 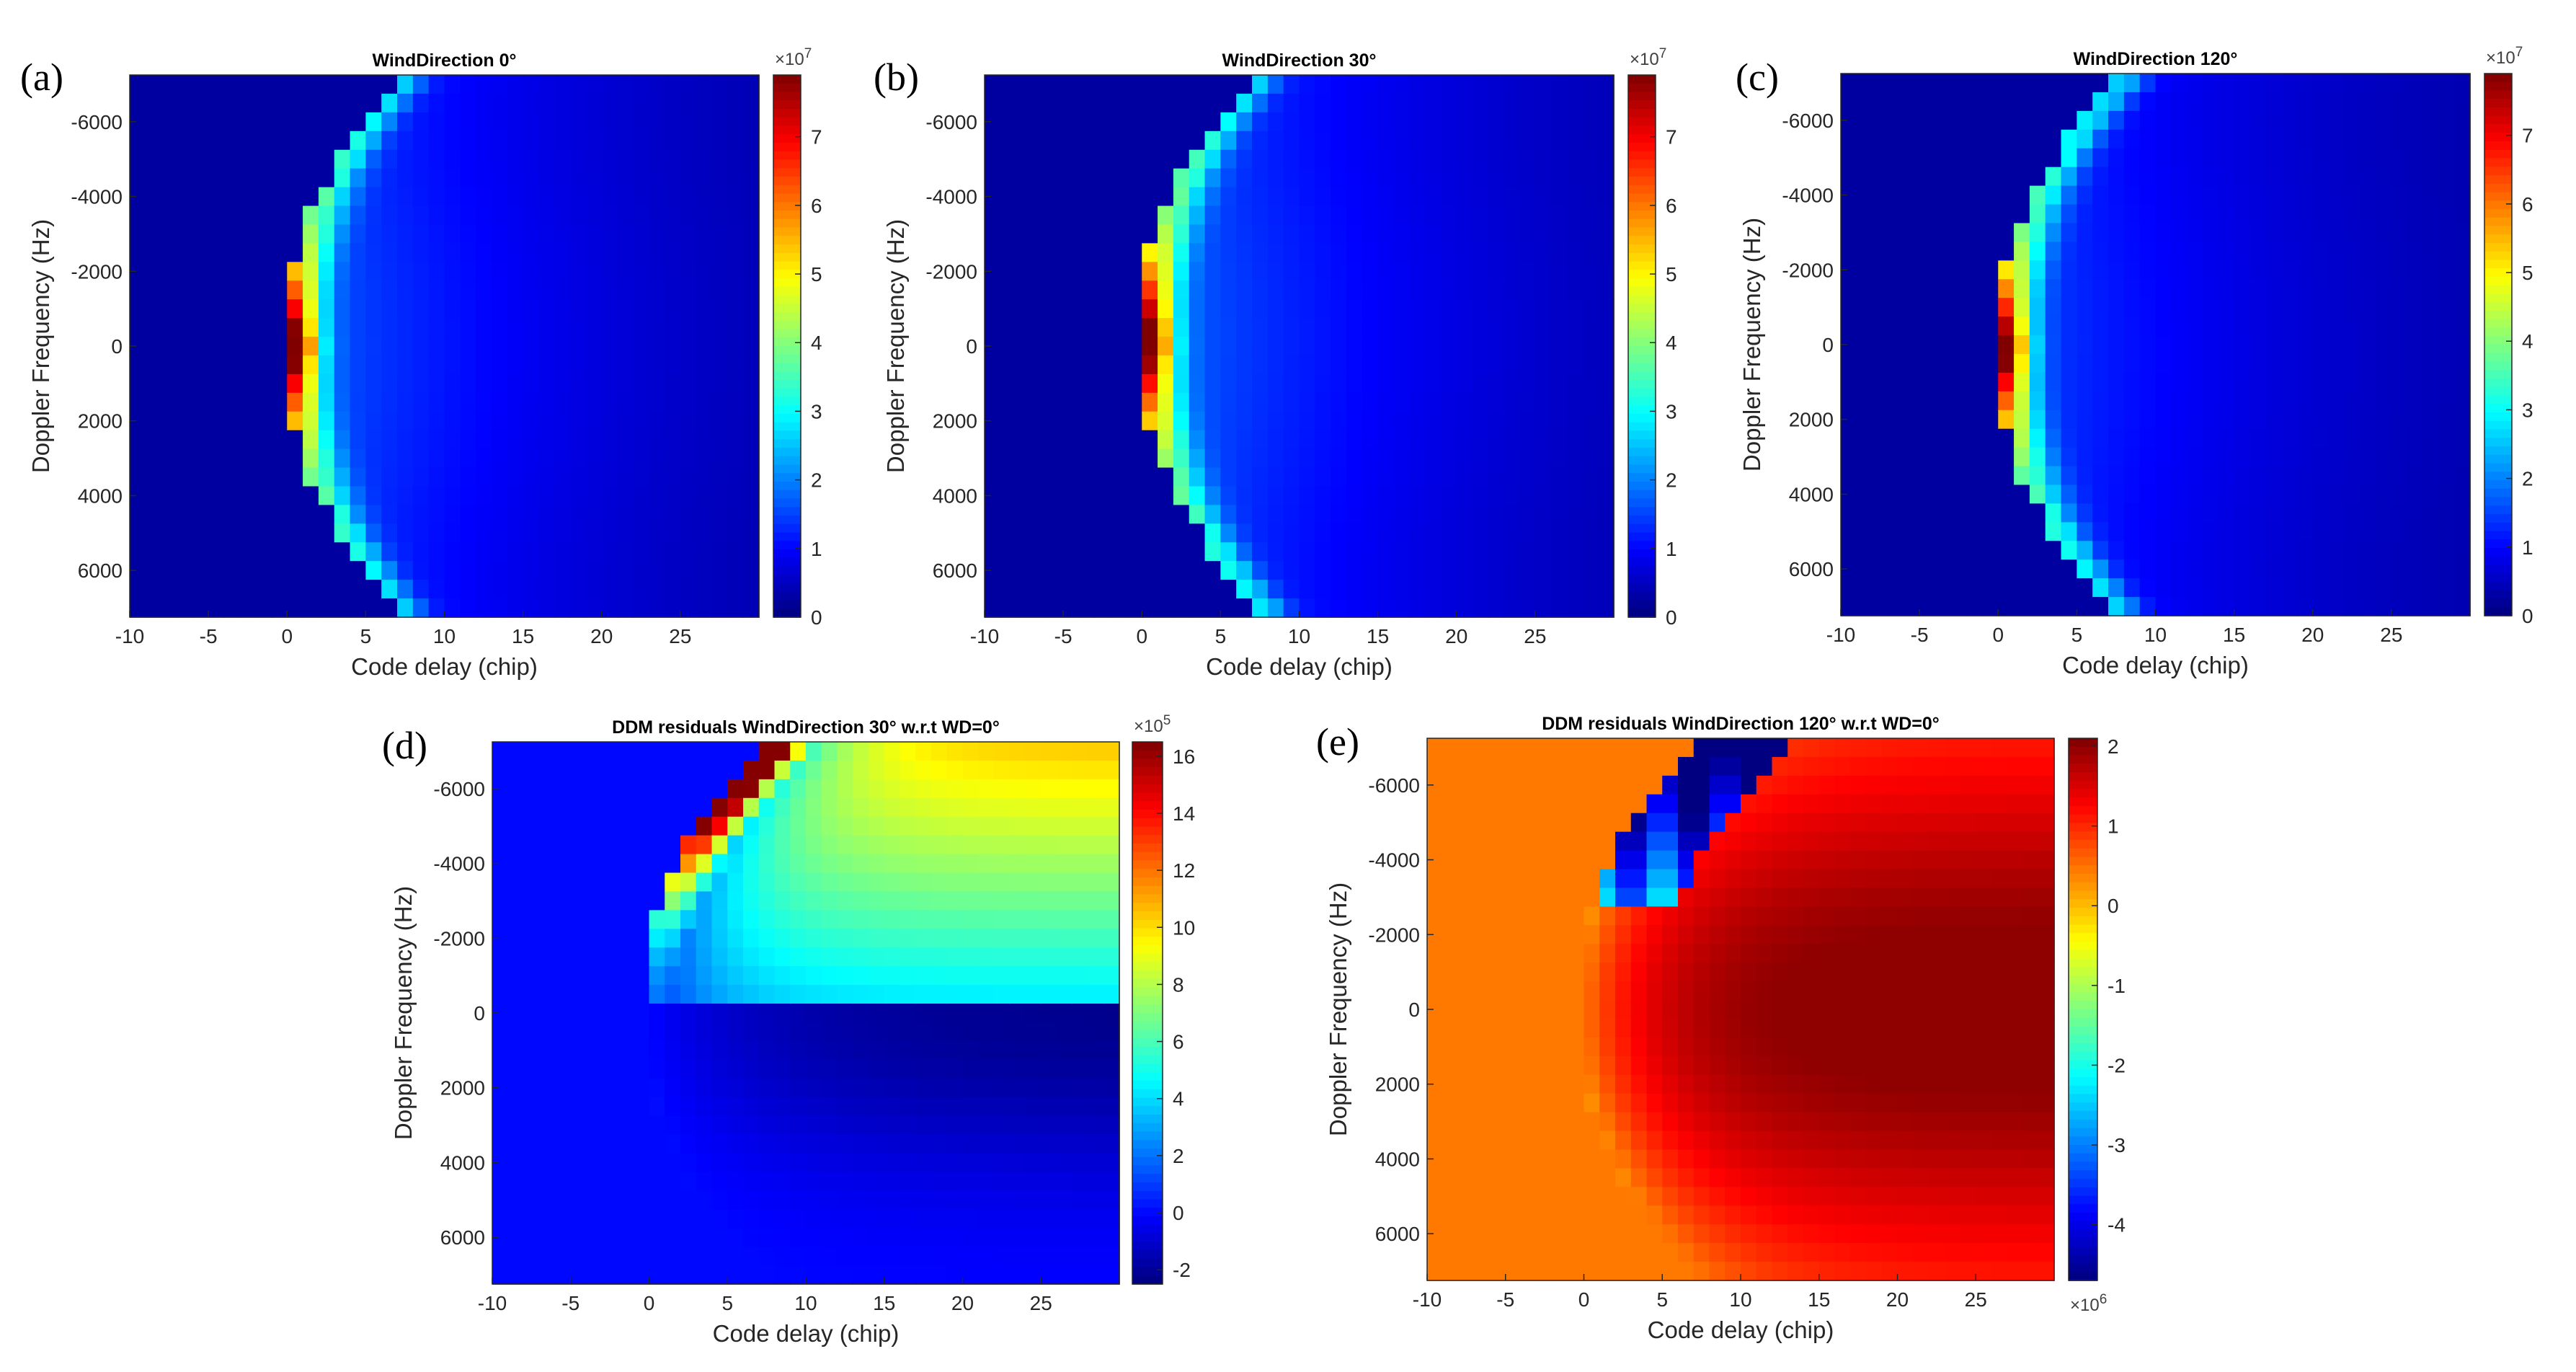 I want to click on y-tick-label: 2000, so click(x=1811, y=420).